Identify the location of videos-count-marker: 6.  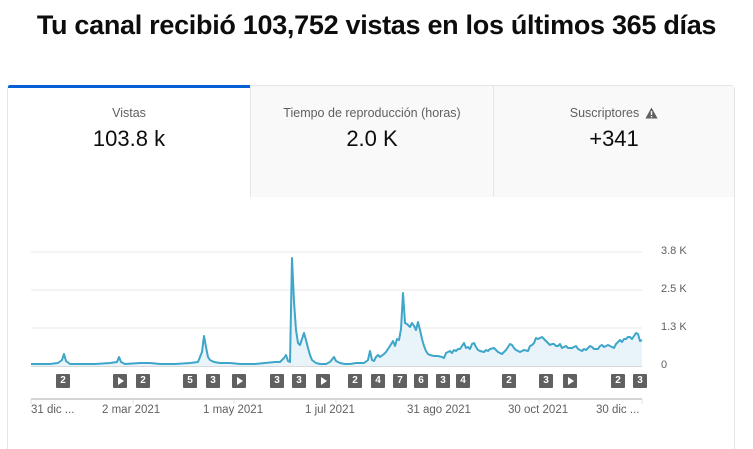
(421, 381).